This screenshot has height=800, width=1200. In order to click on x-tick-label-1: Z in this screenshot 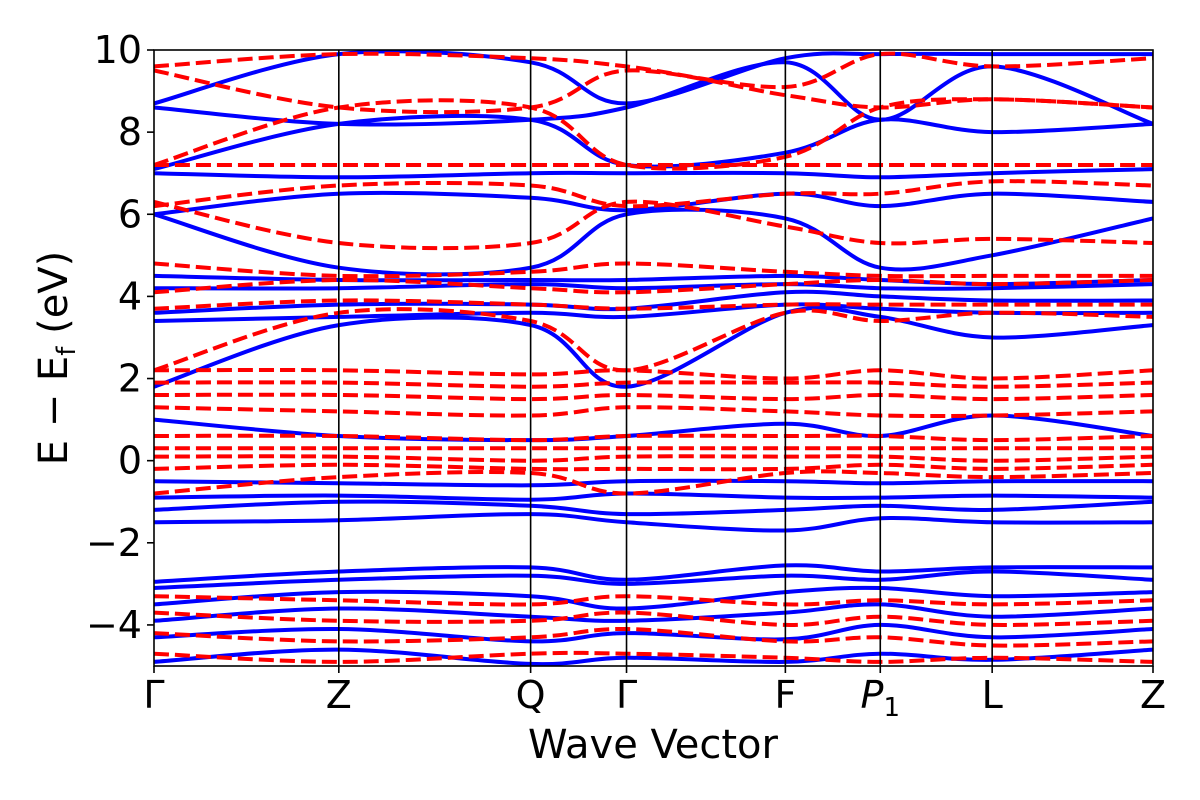, I will do `click(339, 695)`.